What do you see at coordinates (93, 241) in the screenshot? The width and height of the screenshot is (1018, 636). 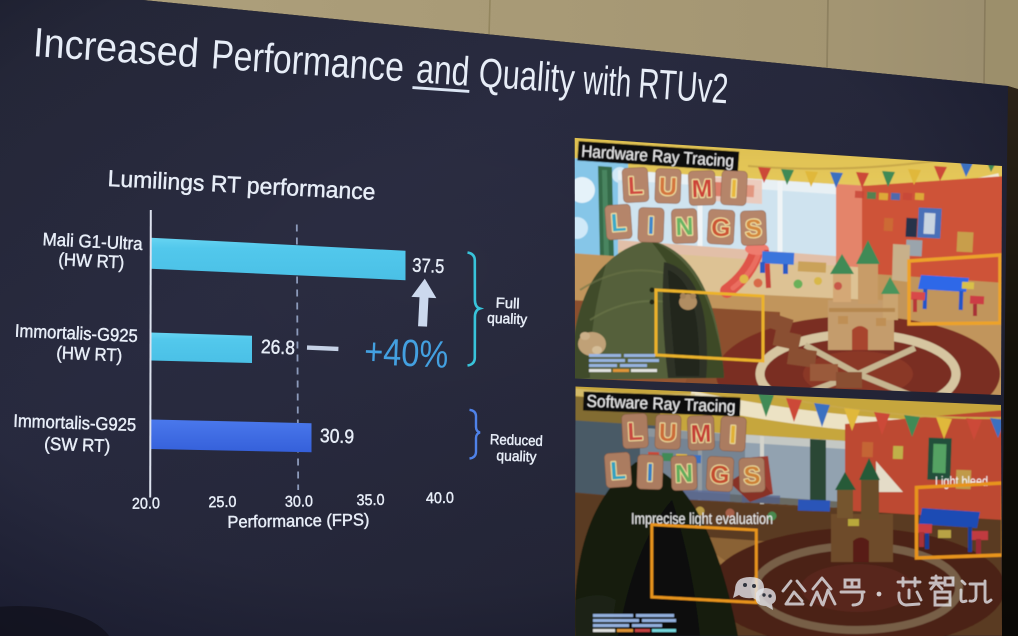 I see `svg-text: Mali G1-Ultra` at bounding box center [93, 241].